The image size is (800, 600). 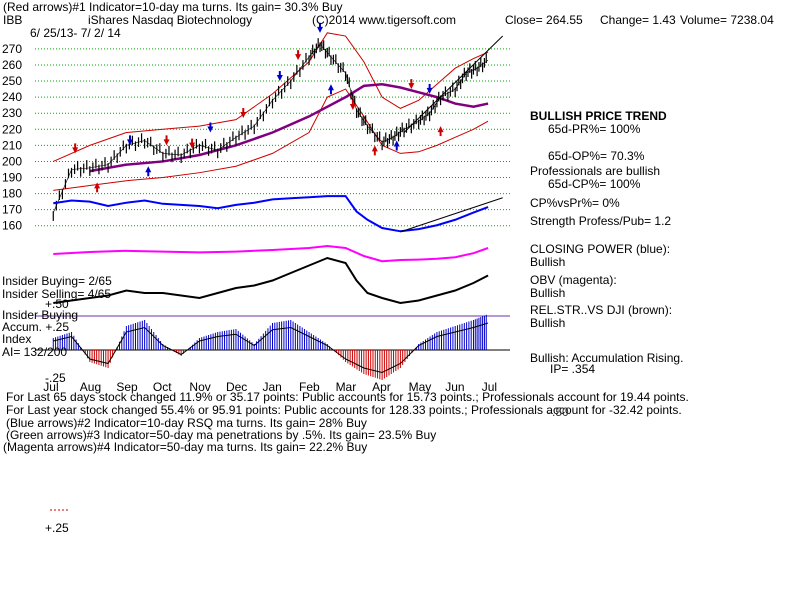 I want to click on x-tick-label: Dec, so click(x=236, y=387).